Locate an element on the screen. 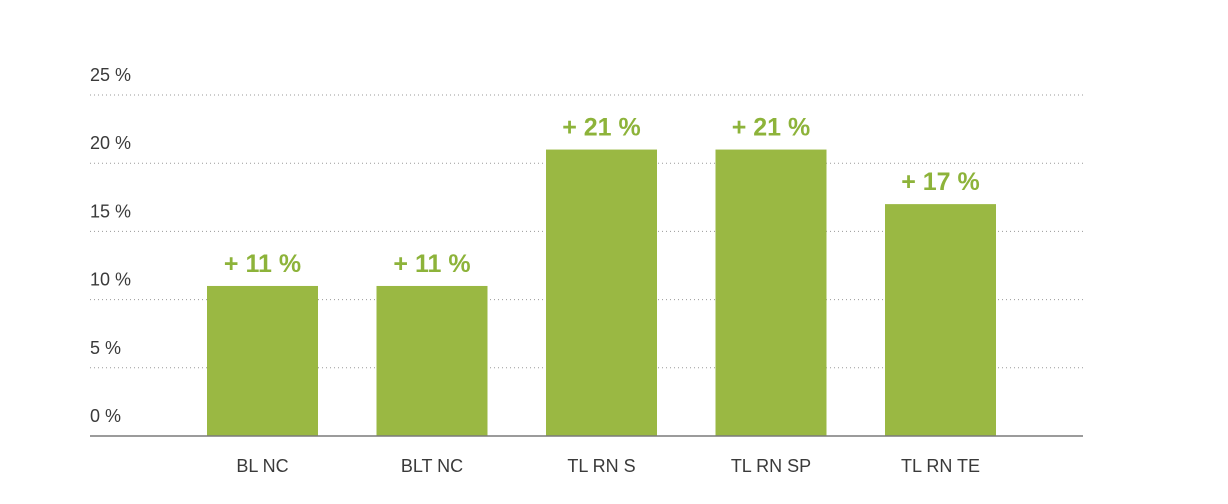 Image resolution: width=1228 pixels, height=504 pixels. data-label: + 17 % is located at coordinates (940, 182).